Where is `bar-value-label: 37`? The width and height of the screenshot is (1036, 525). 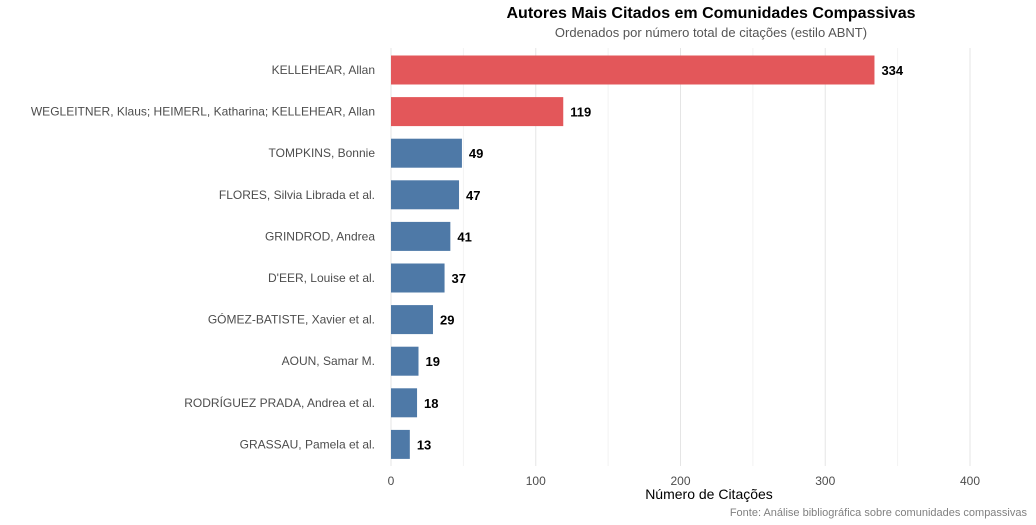
bar-value-label: 37 is located at coordinates (459, 278).